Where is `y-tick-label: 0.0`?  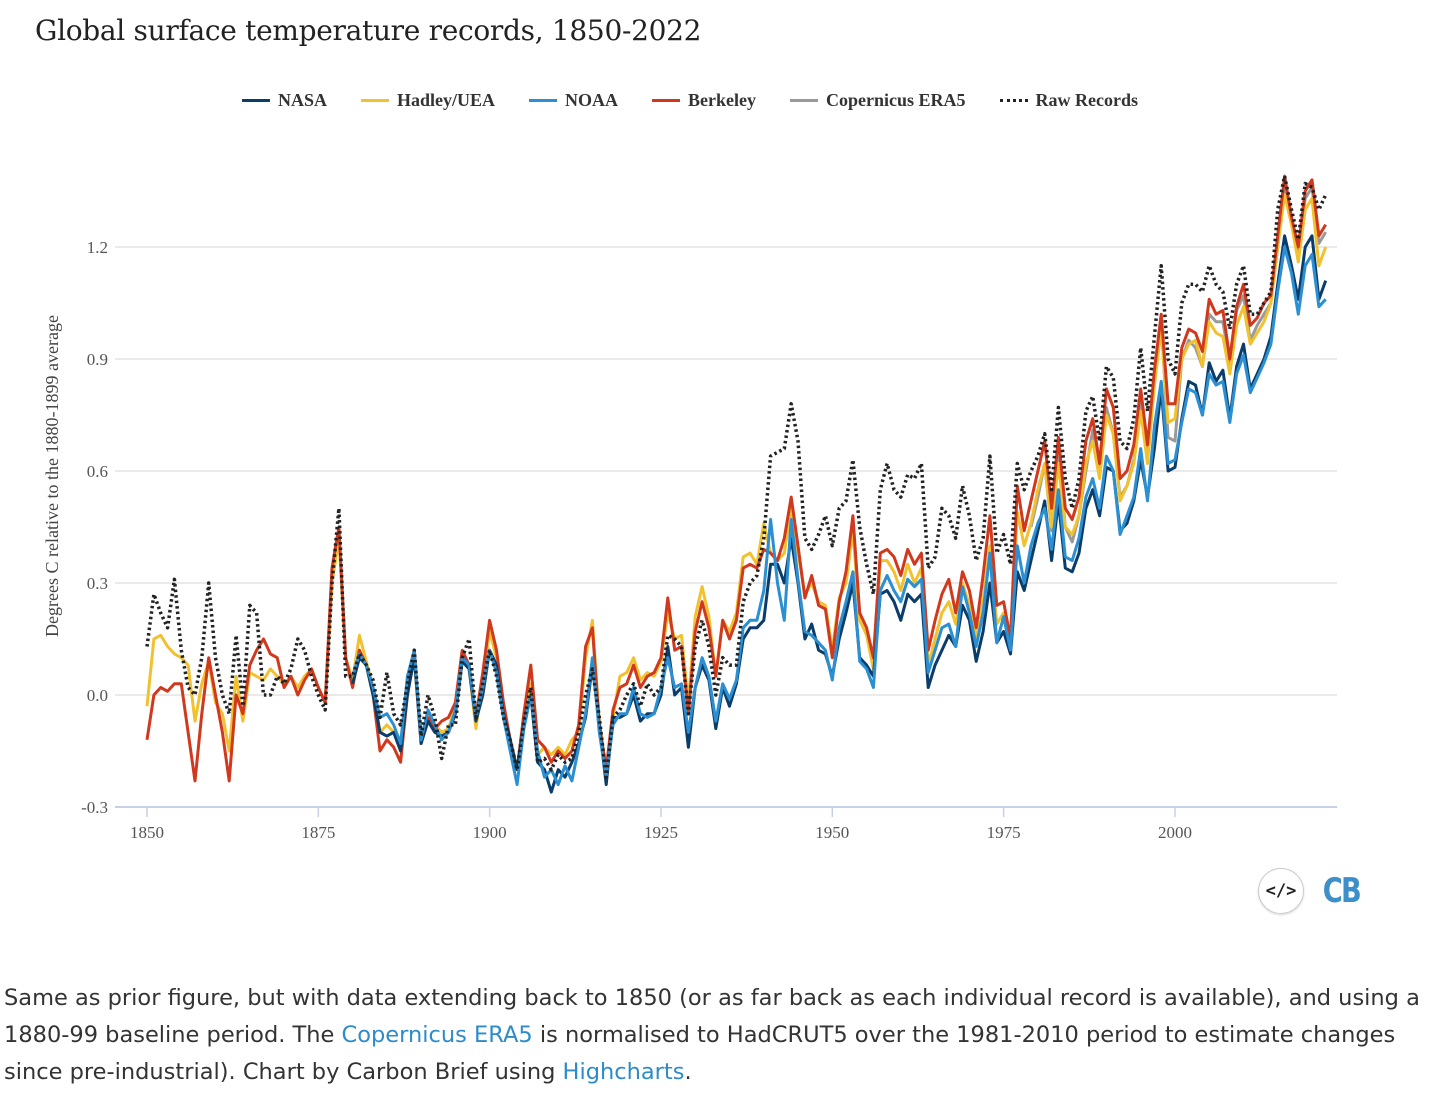 y-tick-label: 0.0 is located at coordinates (97, 695).